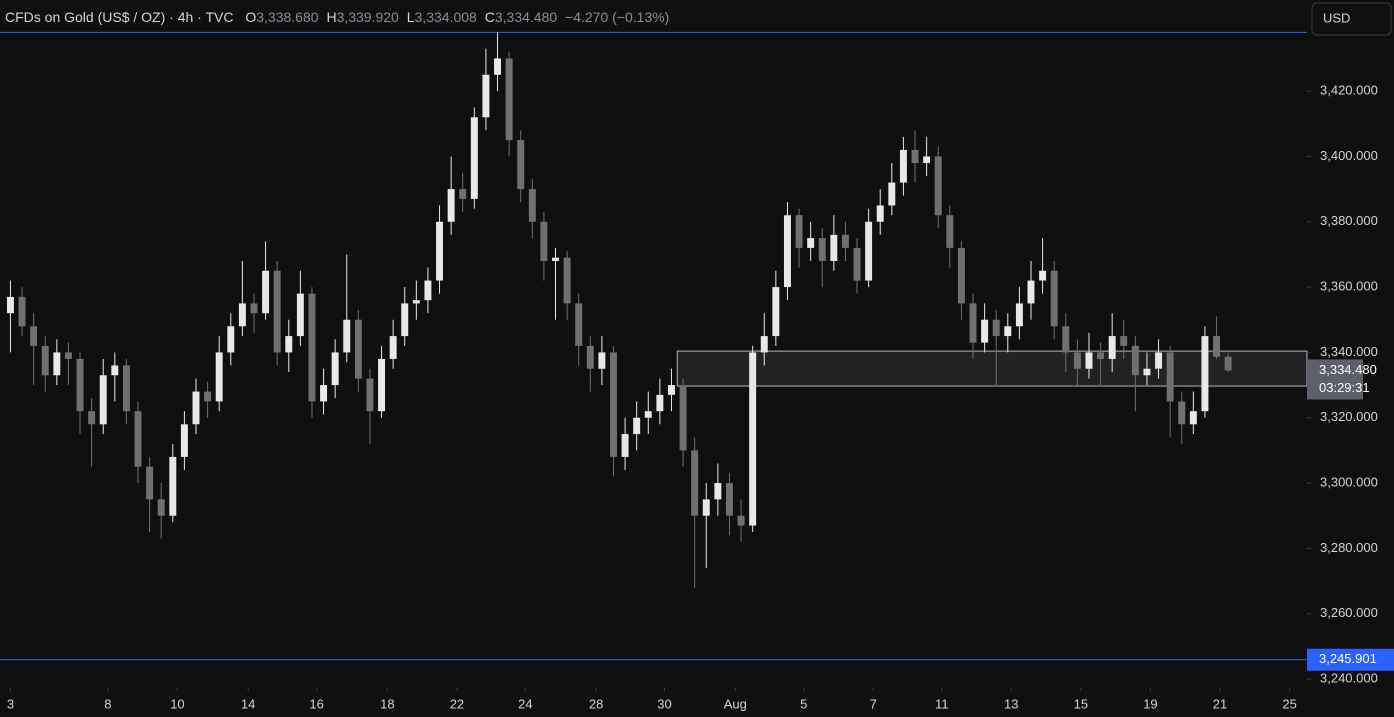  What do you see at coordinates (803, 703) in the screenshot?
I see `x-tick-label: 5` at bounding box center [803, 703].